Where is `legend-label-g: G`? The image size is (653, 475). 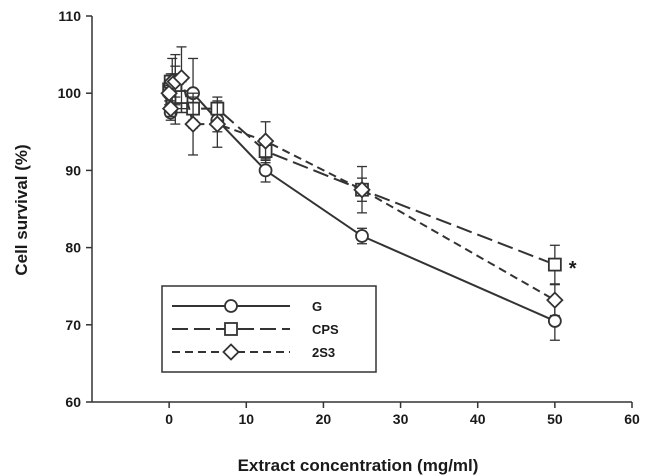 legend-label-g: G is located at coordinates (317, 306).